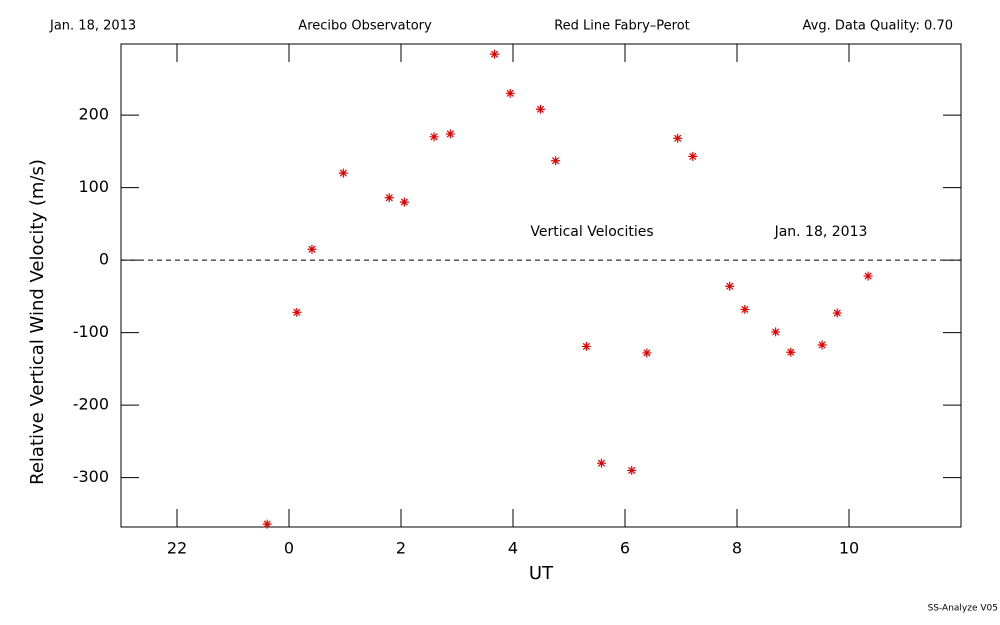 The width and height of the screenshot is (1000, 625). Describe the element at coordinates (591, 232) in the screenshot. I see `annotation: Vertical Velocities` at that location.